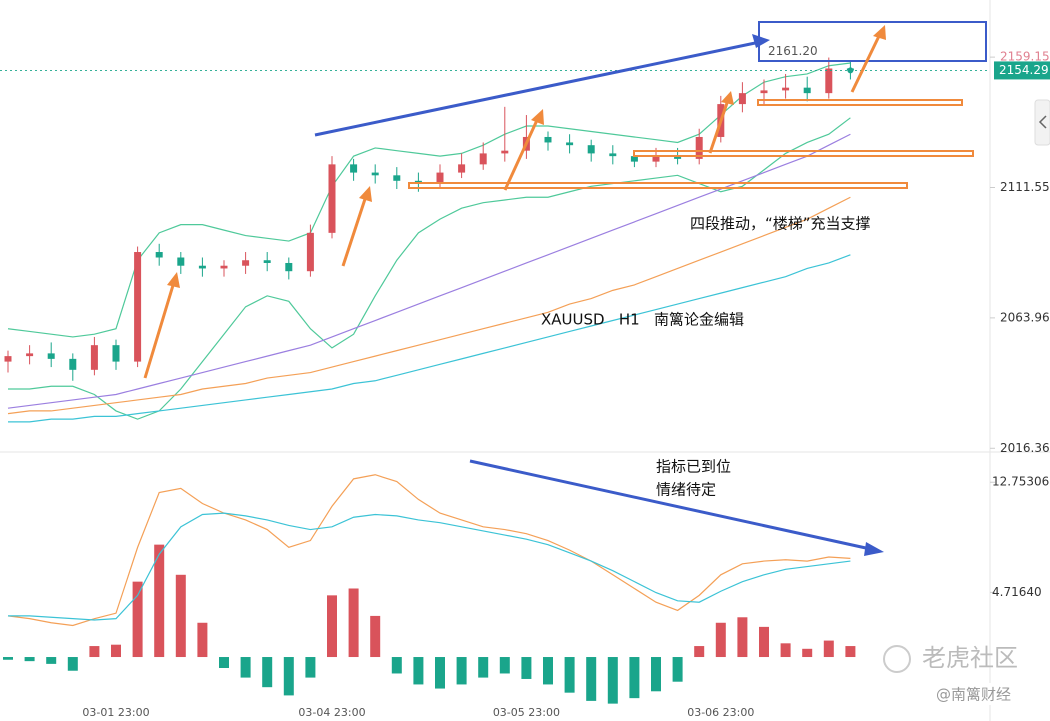 This screenshot has width=1050, height=721. What do you see at coordinates (331, 712) in the screenshot?
I see `x-tick-label: 03-04 23:00` at bounding box center [331, 712].